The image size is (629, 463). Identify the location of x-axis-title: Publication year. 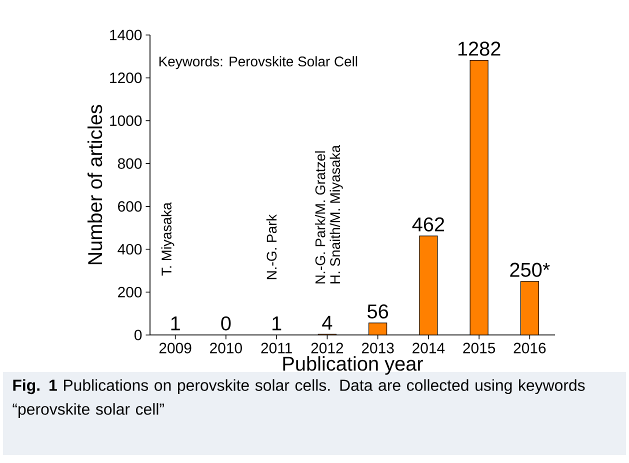
(353, 365).